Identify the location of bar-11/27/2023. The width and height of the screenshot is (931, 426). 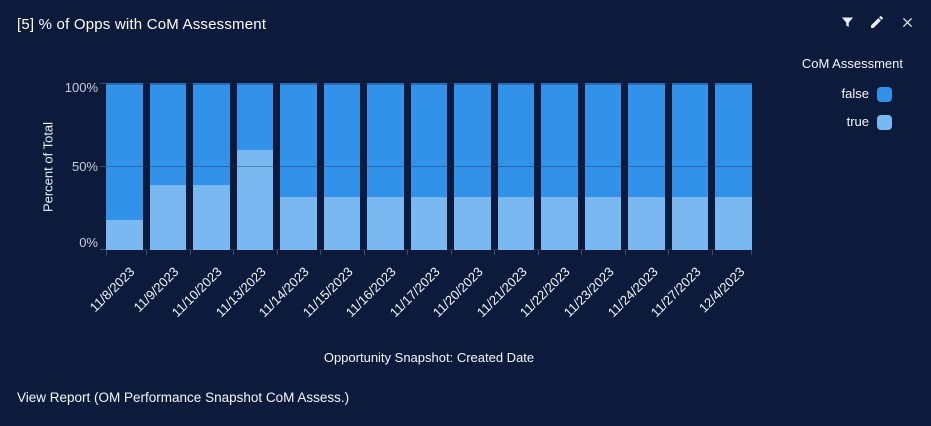
(690, 166).